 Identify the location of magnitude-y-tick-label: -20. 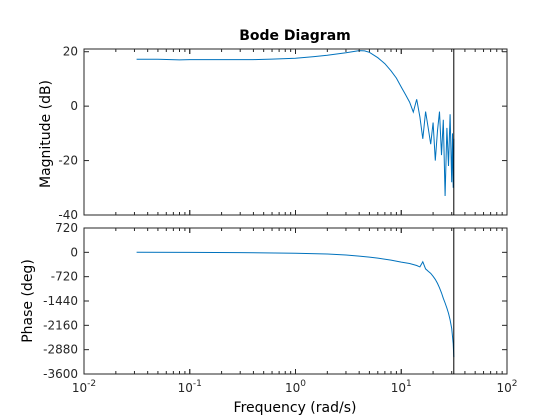
(68, 161).